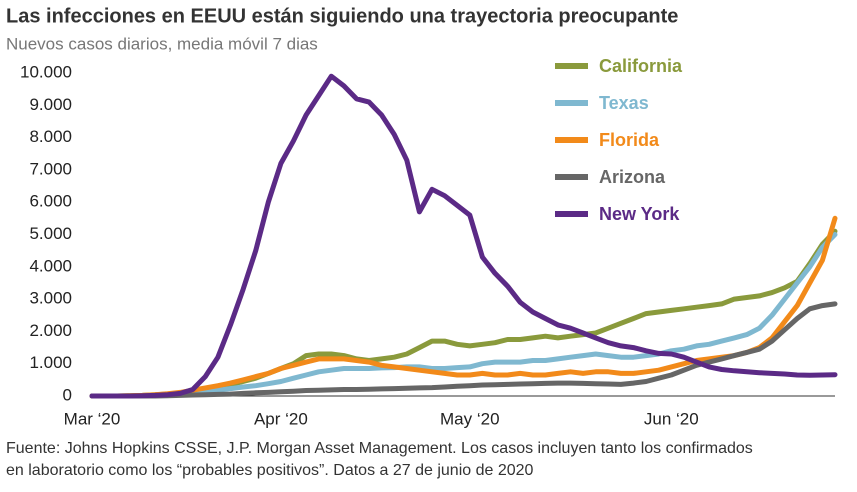  I want to click on legend-label: New York, so click(639, 214).